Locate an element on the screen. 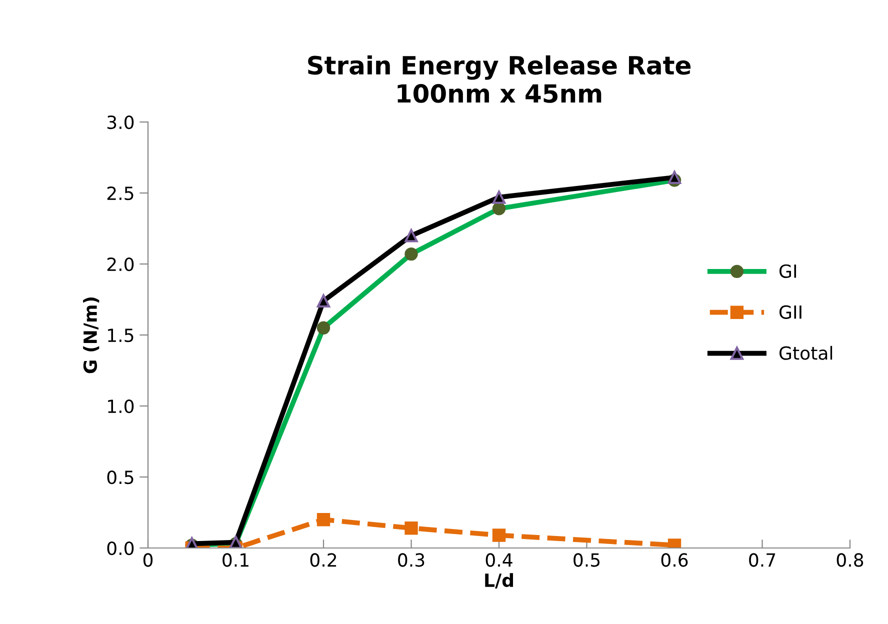  x-tick-label: 0.3 is located at coordinates (411, 560).